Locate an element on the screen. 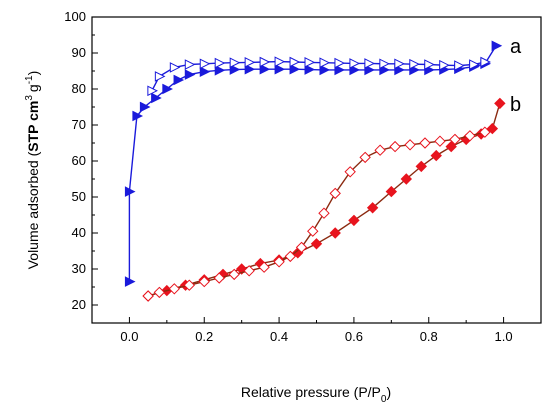  y-tick-label: 30 is located at coordinates (79, 268).